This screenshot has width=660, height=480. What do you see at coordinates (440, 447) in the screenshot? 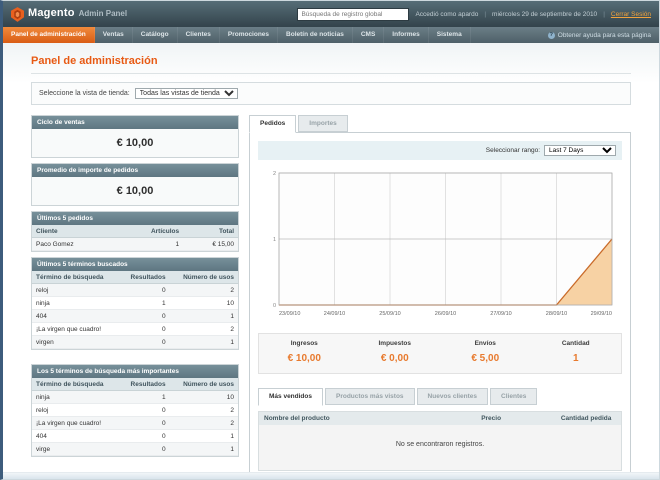
I see `grid-empty-message: No se encontraron registros.` at bounding box center [440, 447].